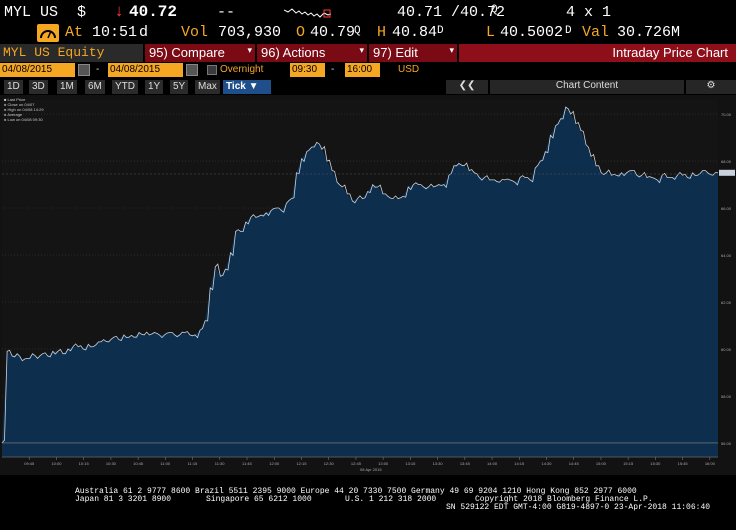  I want to click on x-tick-label: 16:00, so click(710, 463).